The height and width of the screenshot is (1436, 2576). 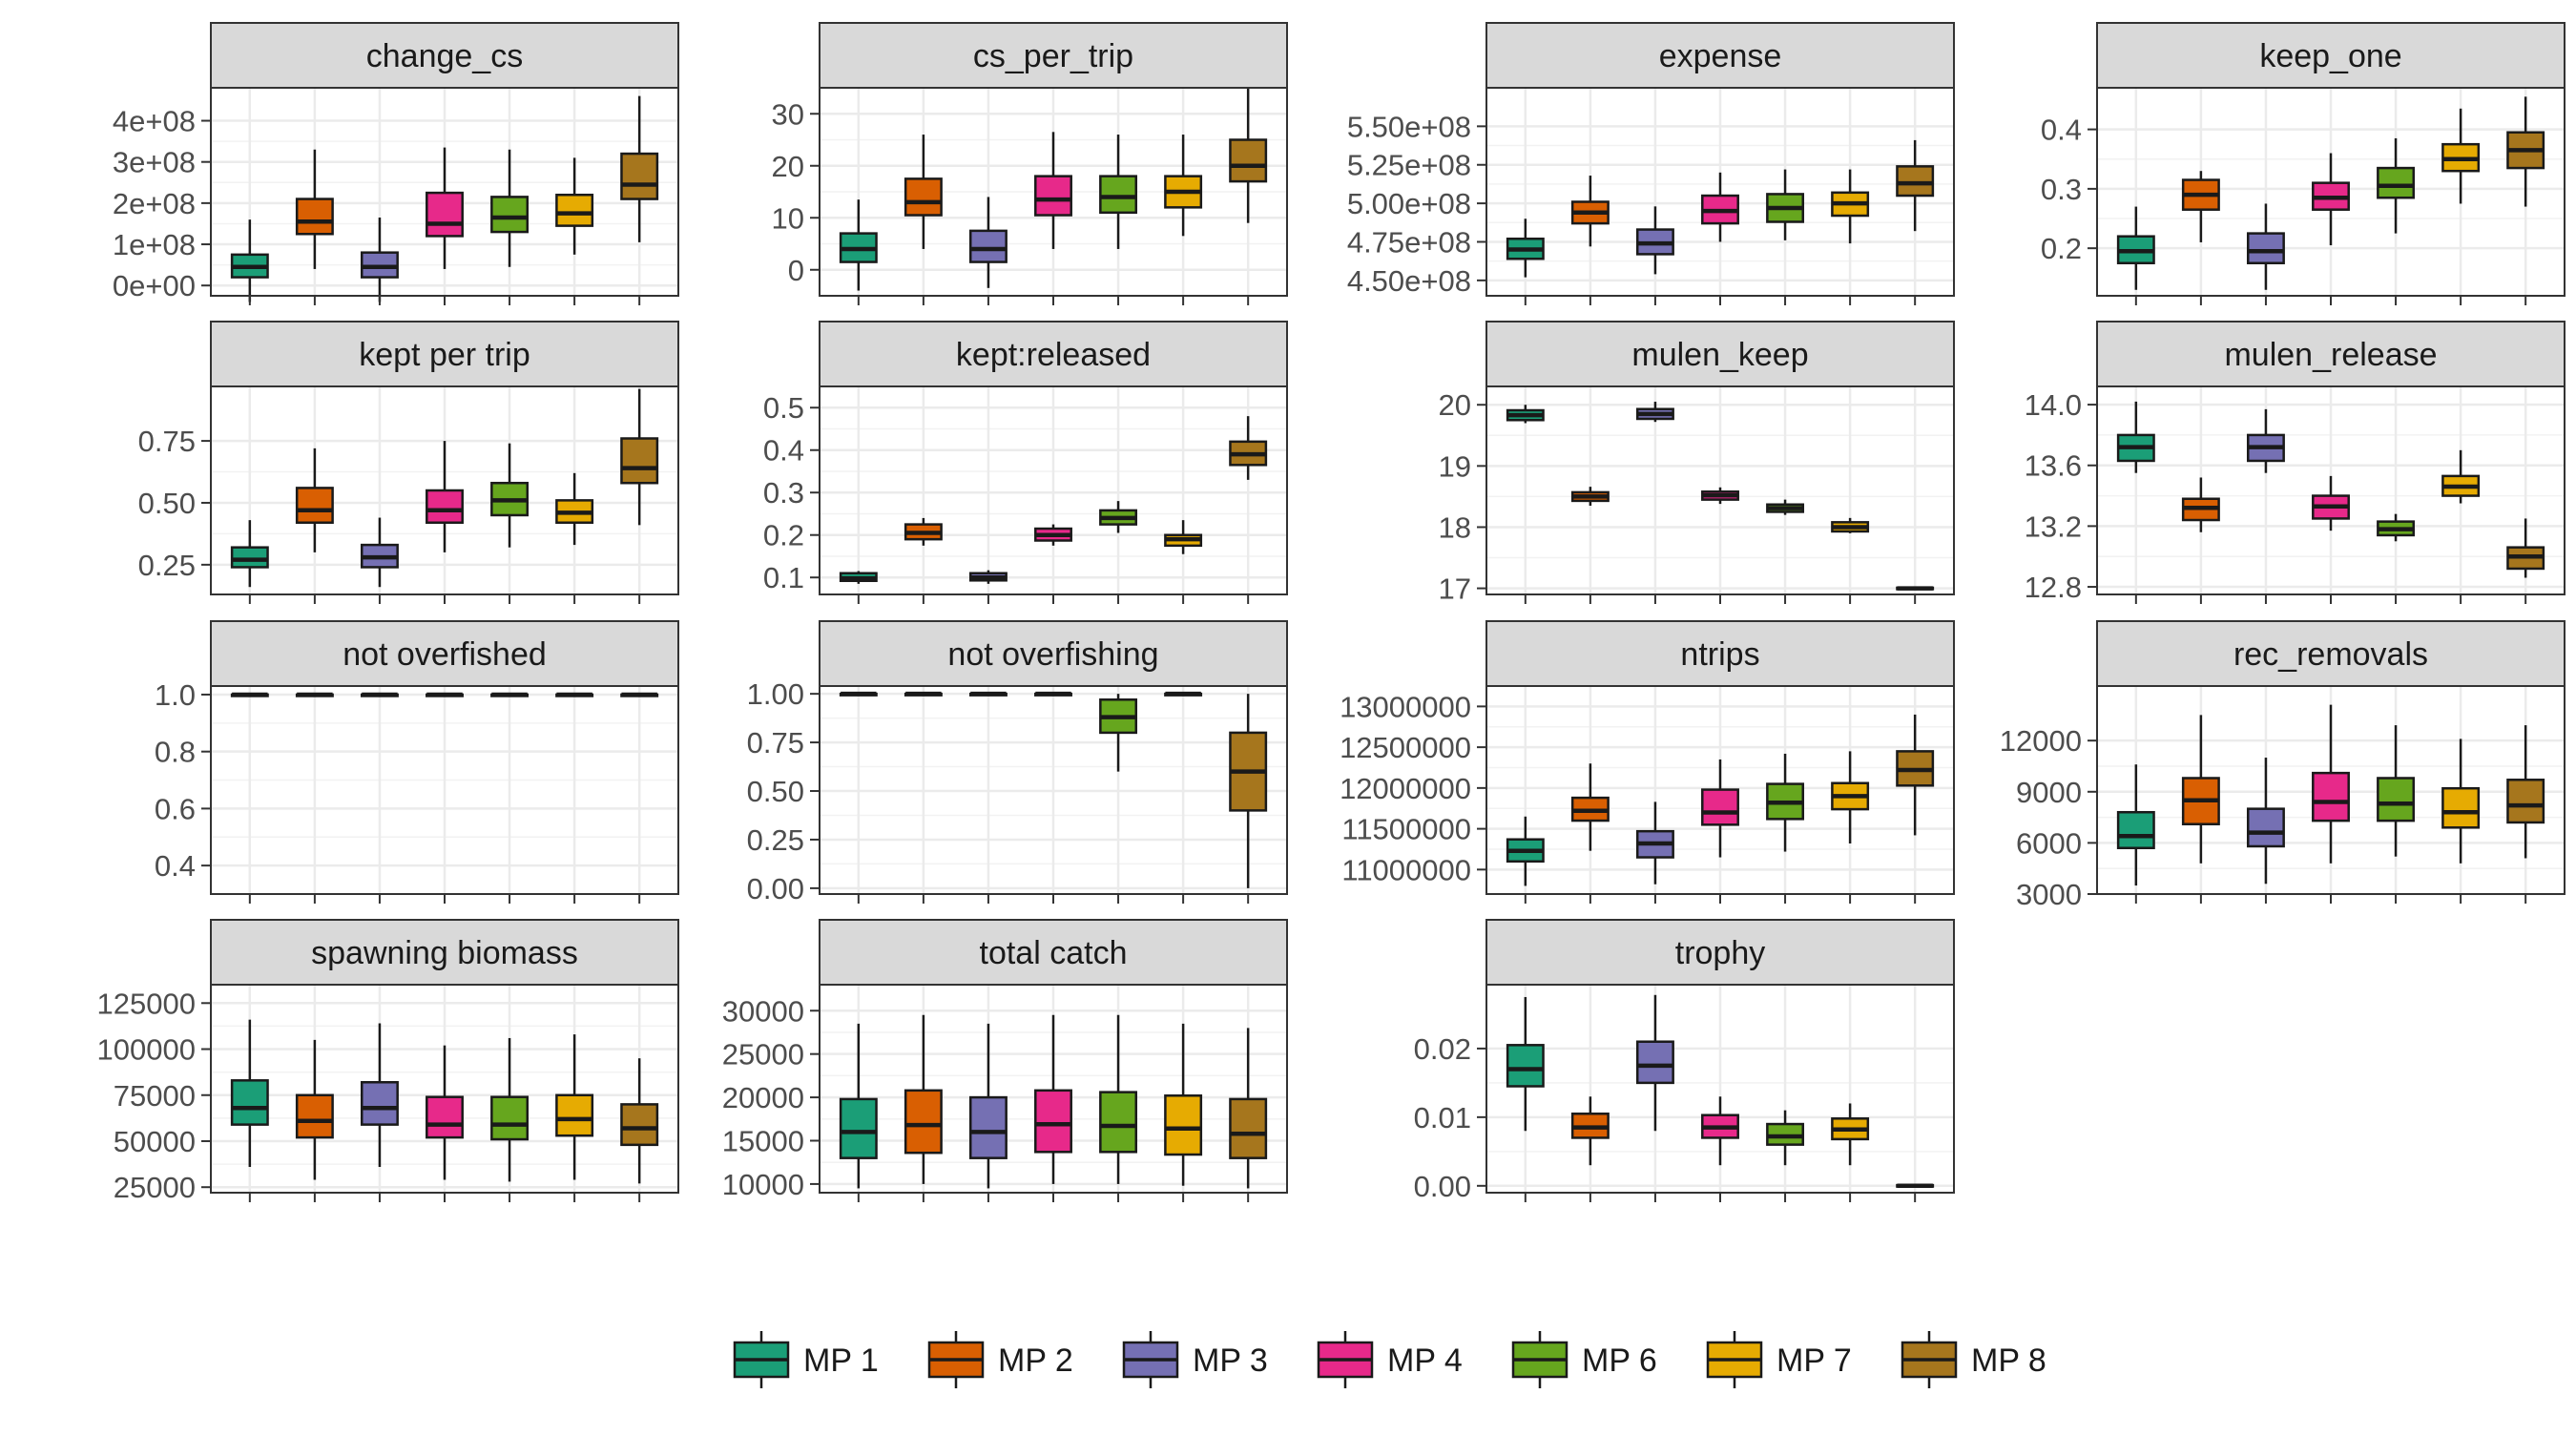 I want to click on facet-title: keep_one, so click(x=2330, y=56).